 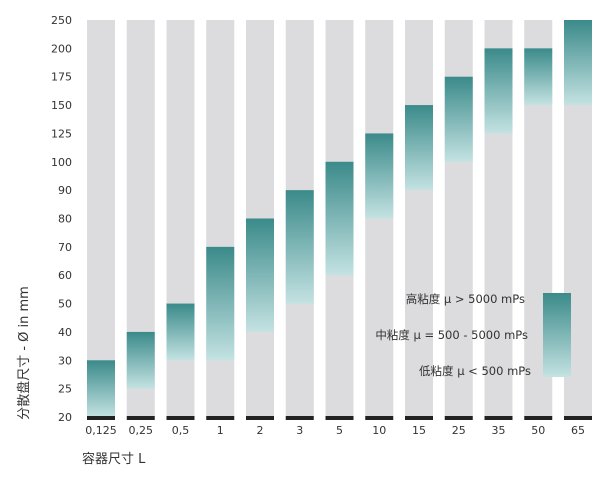 I want to click on y-tick-label: 25, so click(x=65, y=389).